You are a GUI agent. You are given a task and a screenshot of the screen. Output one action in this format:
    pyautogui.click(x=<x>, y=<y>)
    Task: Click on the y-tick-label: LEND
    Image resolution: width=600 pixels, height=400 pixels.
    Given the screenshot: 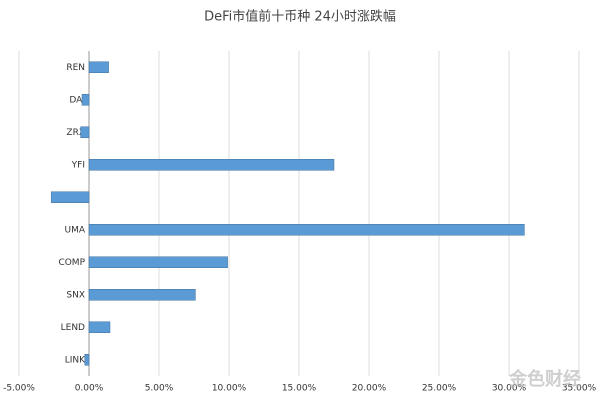 What is the action you would take?
    pyautogui.click(x=73, y=328)
    